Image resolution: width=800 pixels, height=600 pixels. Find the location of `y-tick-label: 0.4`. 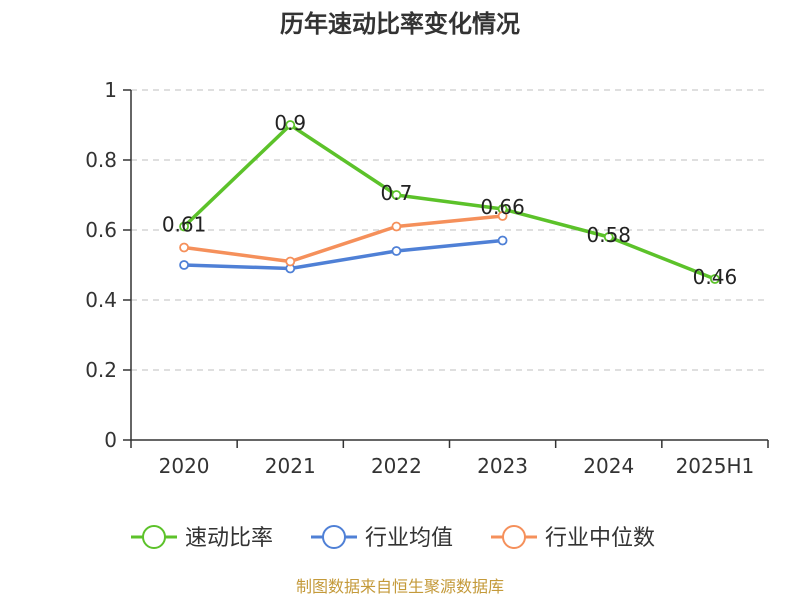

y-tick-label: 0.4 is located at coordinates (101, 300).